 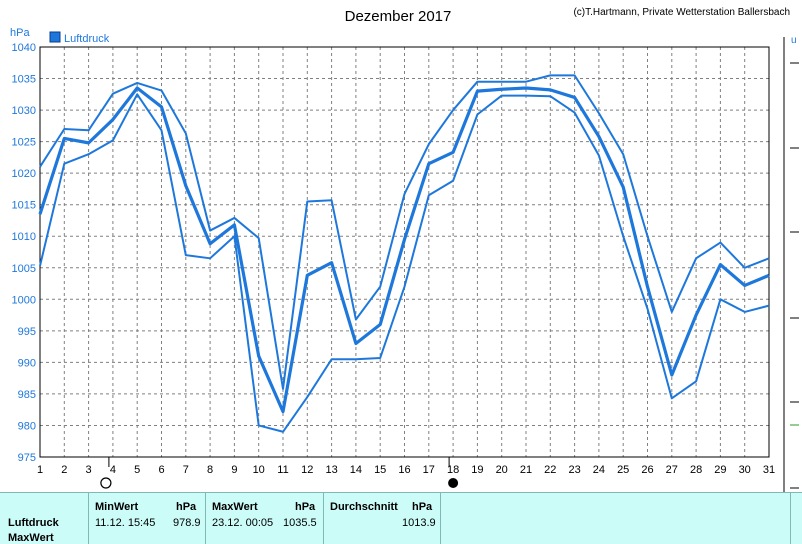 What do you see at coordinates (24, 206) in the screenshot?
I see `y-tick-label: 1015` at bounding box center [24, 206].